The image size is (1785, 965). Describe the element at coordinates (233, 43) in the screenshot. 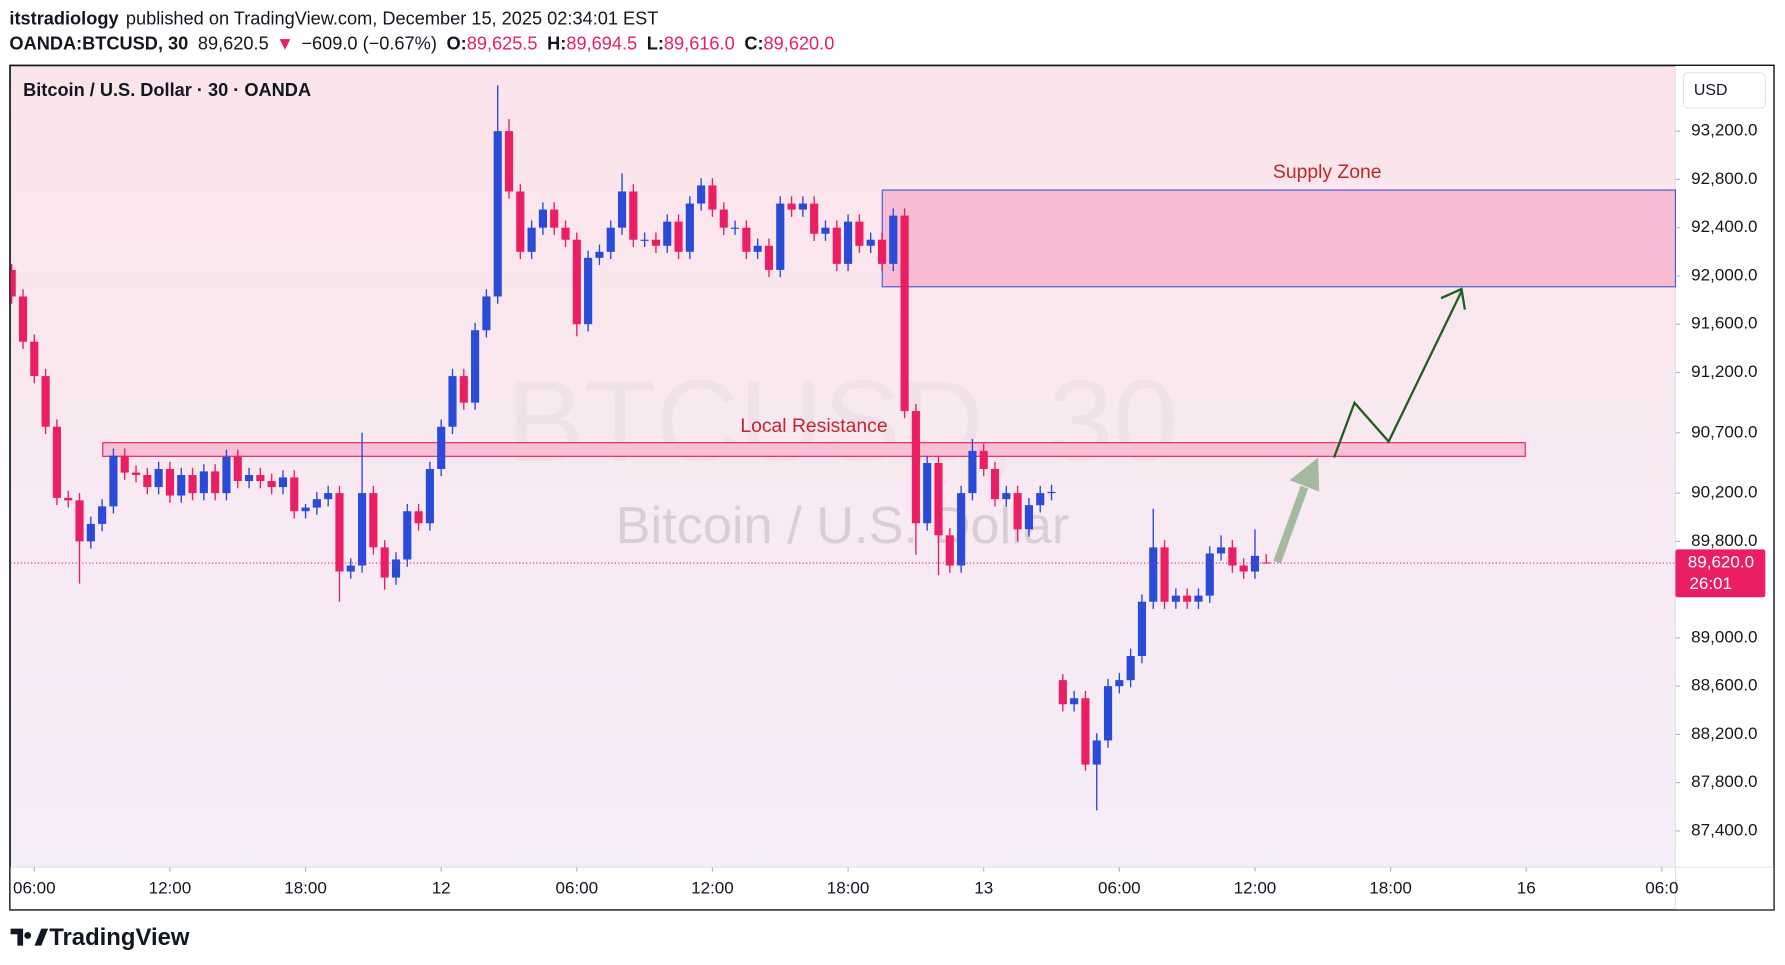

I see `last-price: 89,620.5` at that location.